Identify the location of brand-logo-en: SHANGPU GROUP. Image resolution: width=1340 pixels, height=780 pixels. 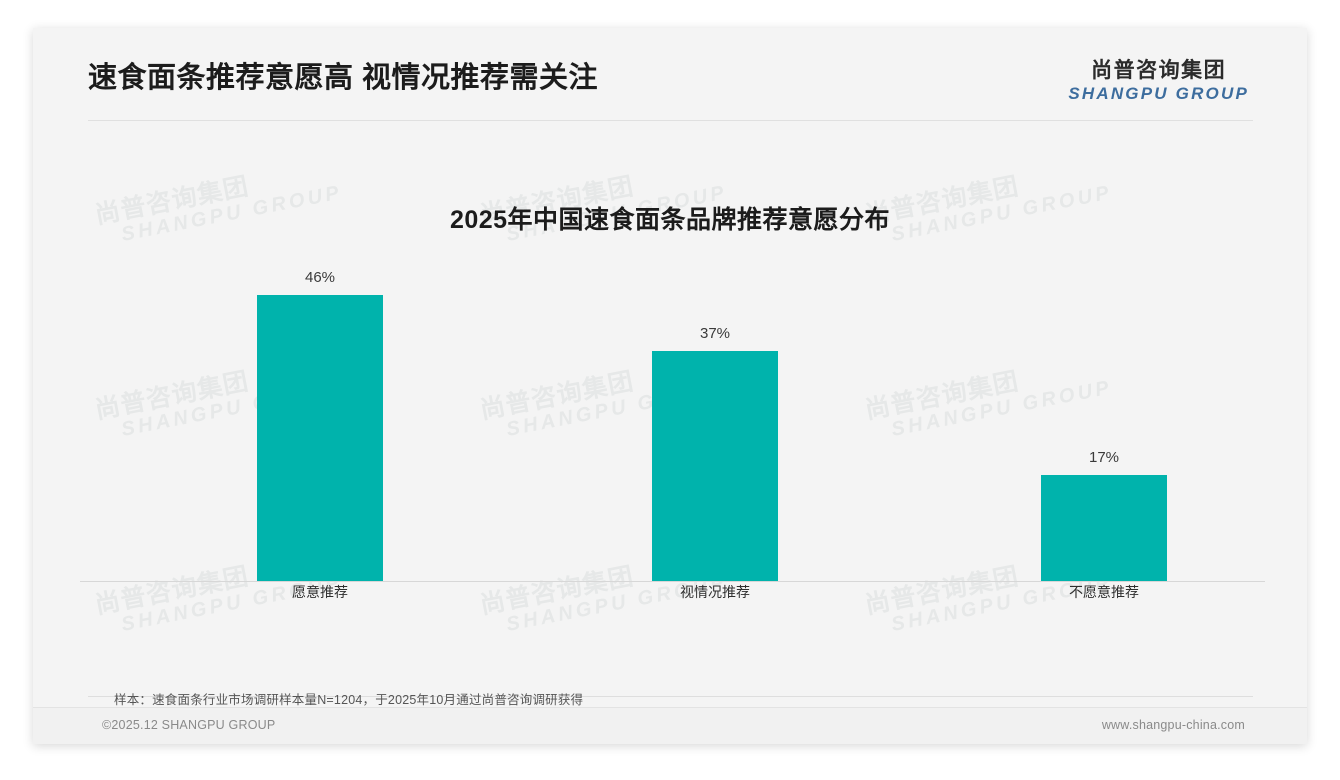
(1158, 93).